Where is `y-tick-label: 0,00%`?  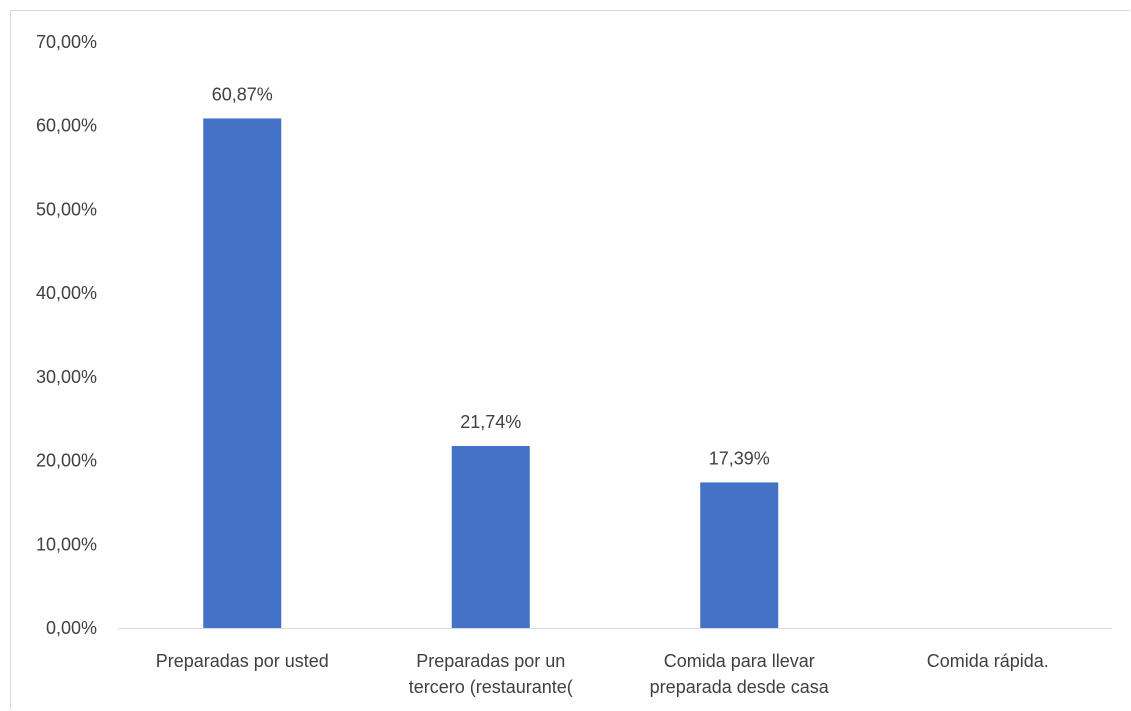 y-tick-label: 0,00% is located at coordinates (71, 628).